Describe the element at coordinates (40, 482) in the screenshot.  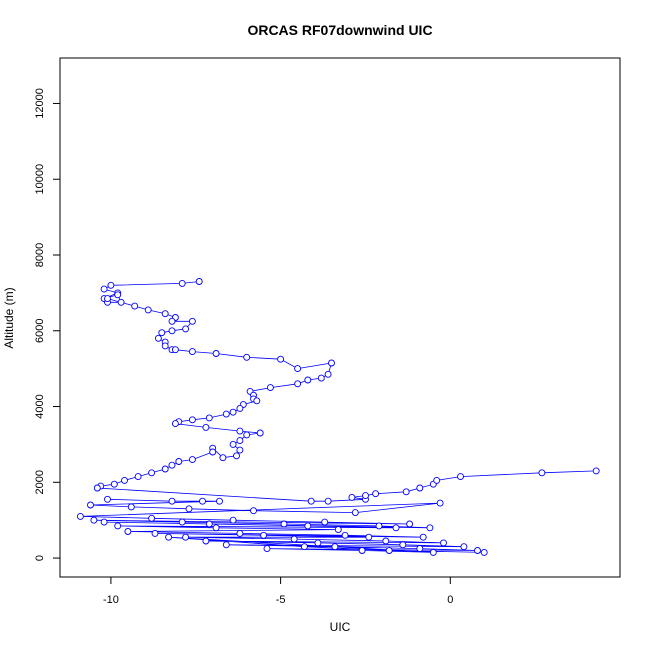
I see `y-tick-label: 2000` at that location.